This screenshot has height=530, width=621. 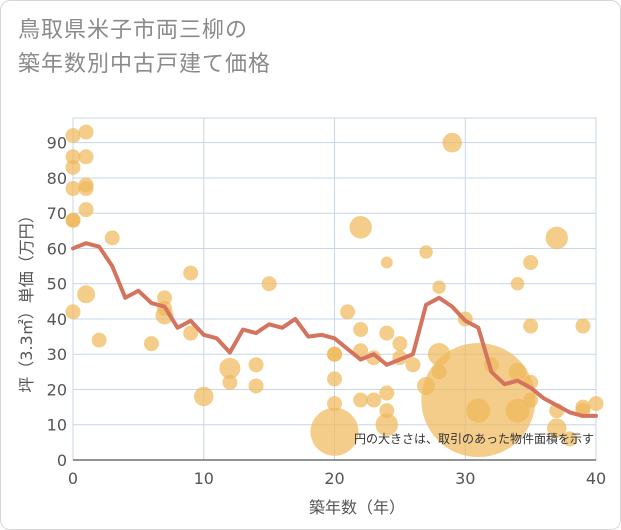 What do you see at coordinates (57, 143) in the screenshot?
I see `y-tick-label: 90` at bounding box center [57, 143].